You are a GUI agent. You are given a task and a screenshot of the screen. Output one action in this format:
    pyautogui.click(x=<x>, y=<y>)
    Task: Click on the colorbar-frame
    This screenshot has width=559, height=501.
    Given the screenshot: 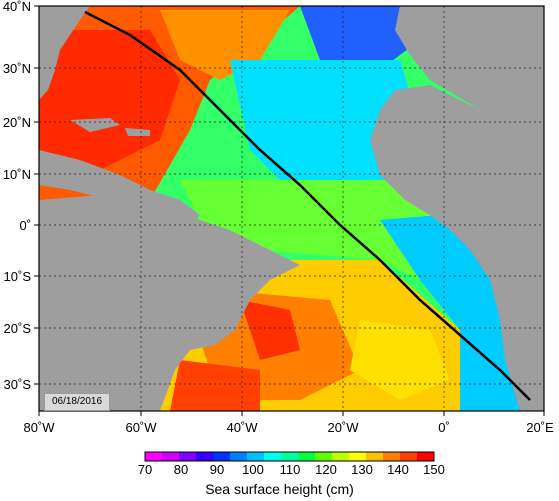 What is the action you would take?
    pyautogui.click(x=289, y=456)
    